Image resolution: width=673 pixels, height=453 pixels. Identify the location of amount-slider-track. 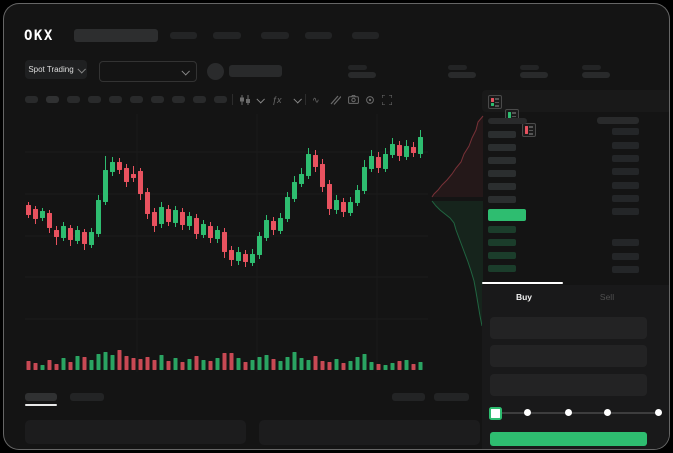
(576, 413).